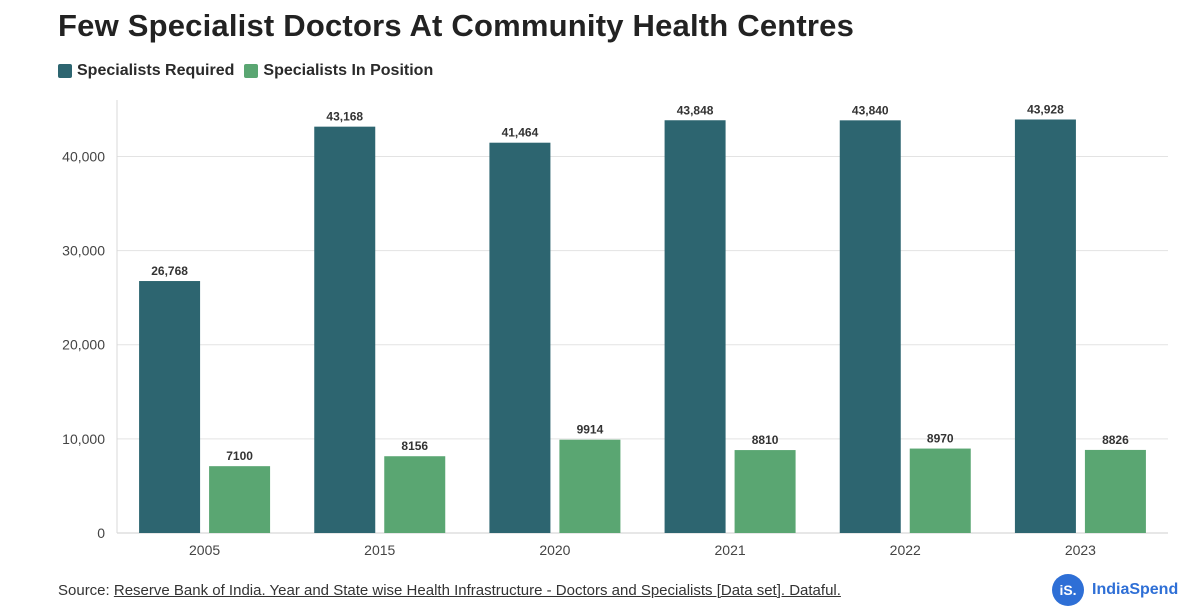  What do you see at coordinates (1068, 590) in the screenshot?
I see `indiaspend-logo-icon: iS.` at bounding box center [1068, 590].